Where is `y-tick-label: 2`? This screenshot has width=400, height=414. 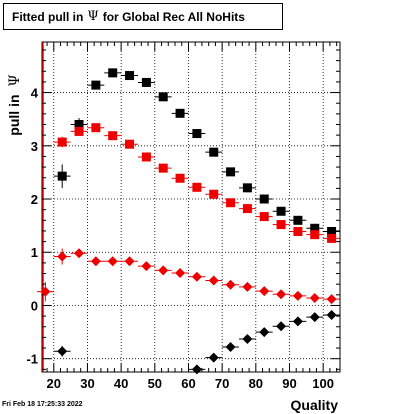
y-tick-label: 2 is located at coordinates (34, 199).